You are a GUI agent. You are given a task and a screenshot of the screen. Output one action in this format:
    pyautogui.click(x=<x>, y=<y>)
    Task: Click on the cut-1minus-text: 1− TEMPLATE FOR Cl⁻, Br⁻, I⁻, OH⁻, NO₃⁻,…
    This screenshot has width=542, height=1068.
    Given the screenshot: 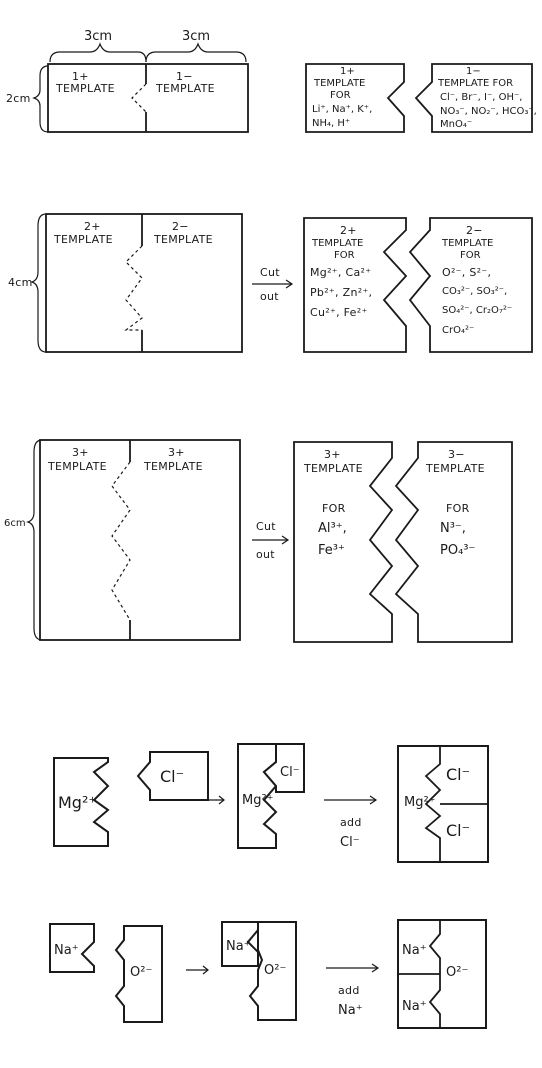 What is the action you would take?
    pyautogui.click(x=487, y=98)
    